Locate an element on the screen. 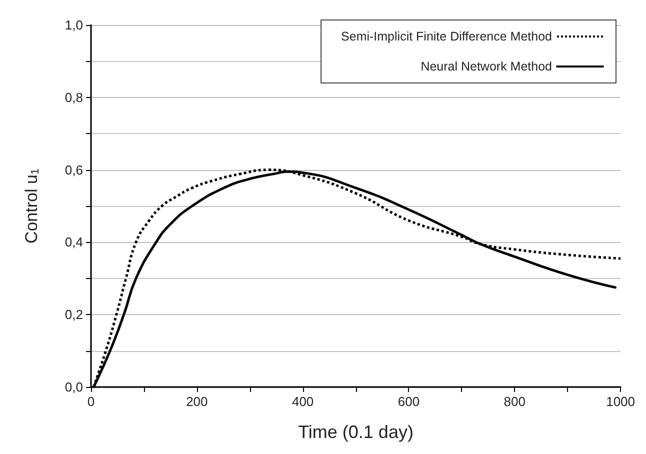 The image size is (646, 454). y-tick-label: 0,0 is located at coordinates (73, 387).